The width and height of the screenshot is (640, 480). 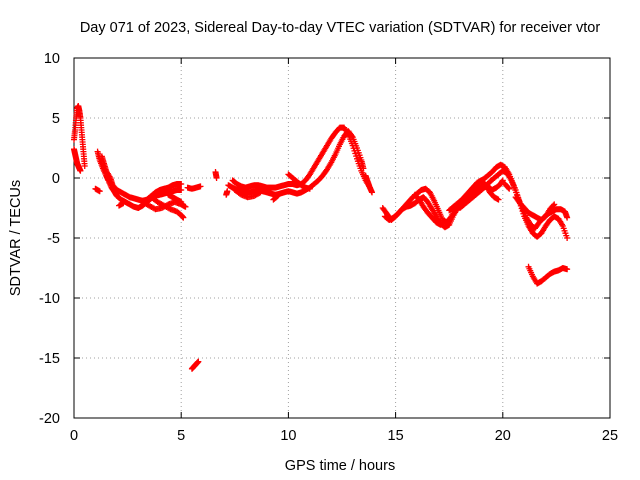 What do you see at coordinates (344, 436) in the screenshot?
I see `x-tick-labels: 0 5 10 15 20 25` at bounding box center [344, 436].